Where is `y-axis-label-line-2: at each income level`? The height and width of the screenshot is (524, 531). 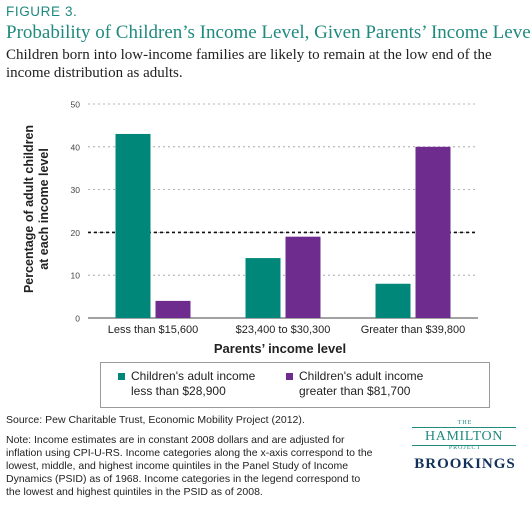 y-axis-label-line-2: at each income level is located at coordinates (44, 209).